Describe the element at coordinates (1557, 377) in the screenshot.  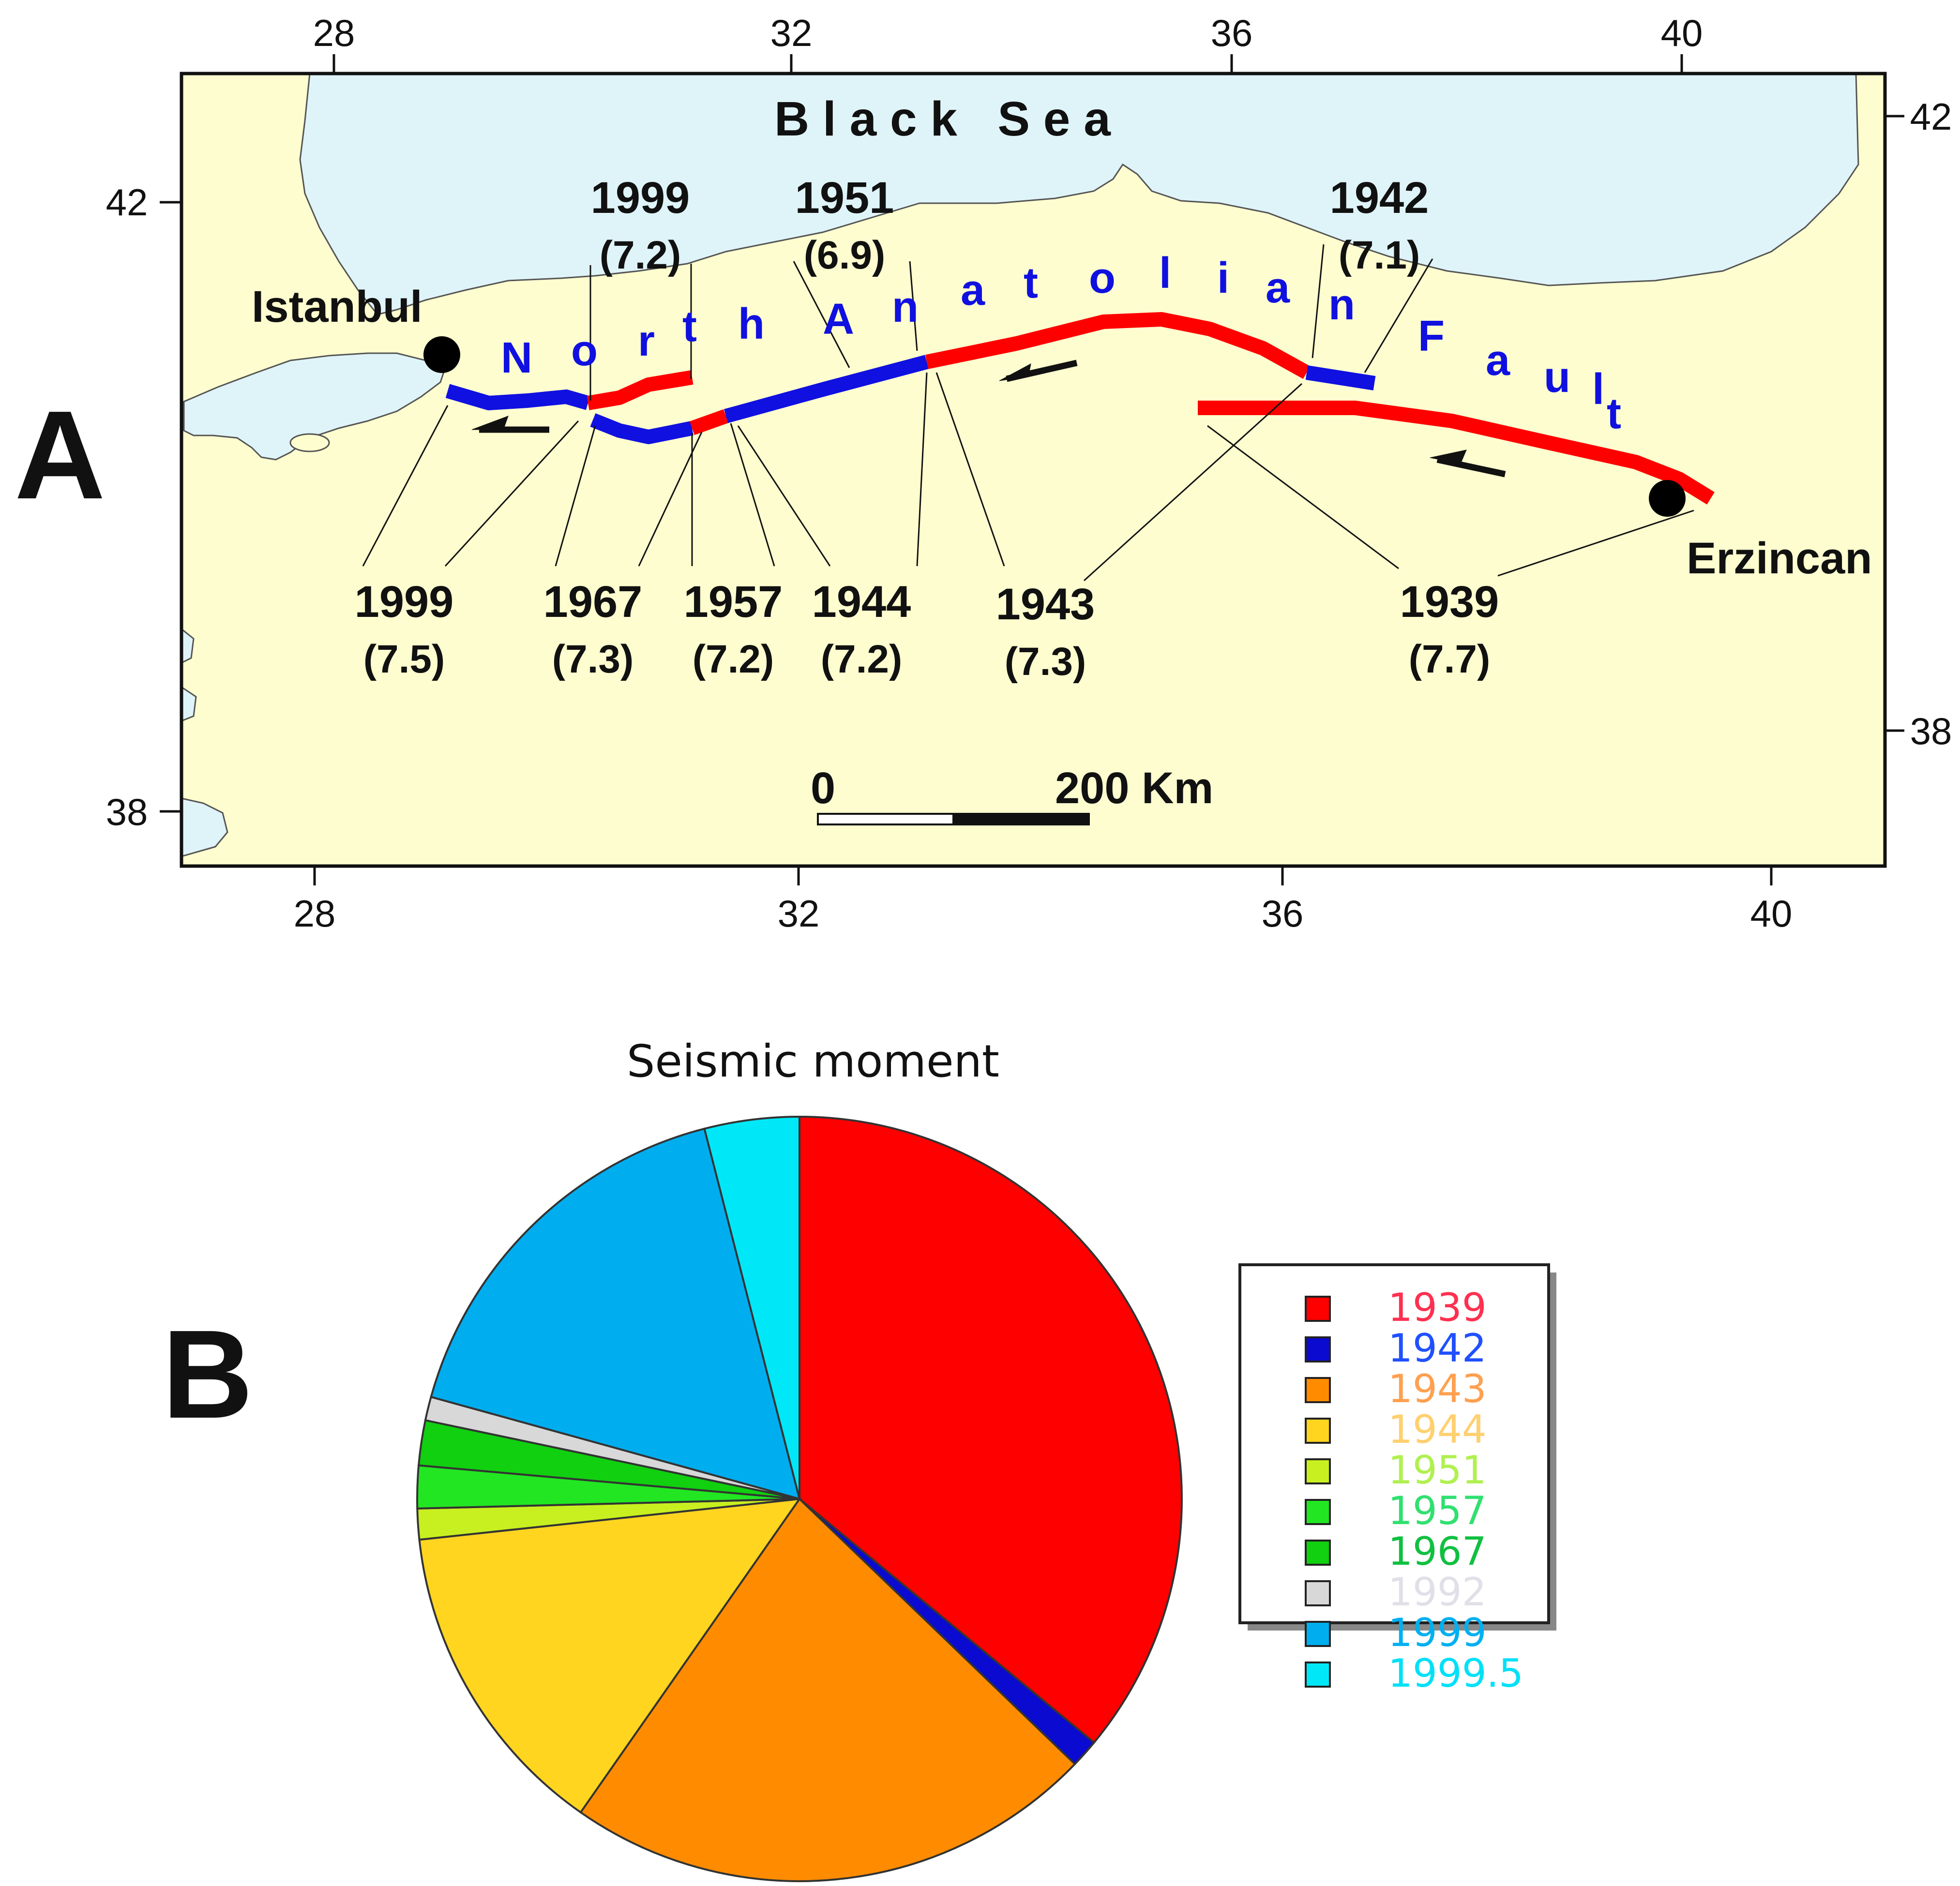
I see `fault-letter: u` at that location.